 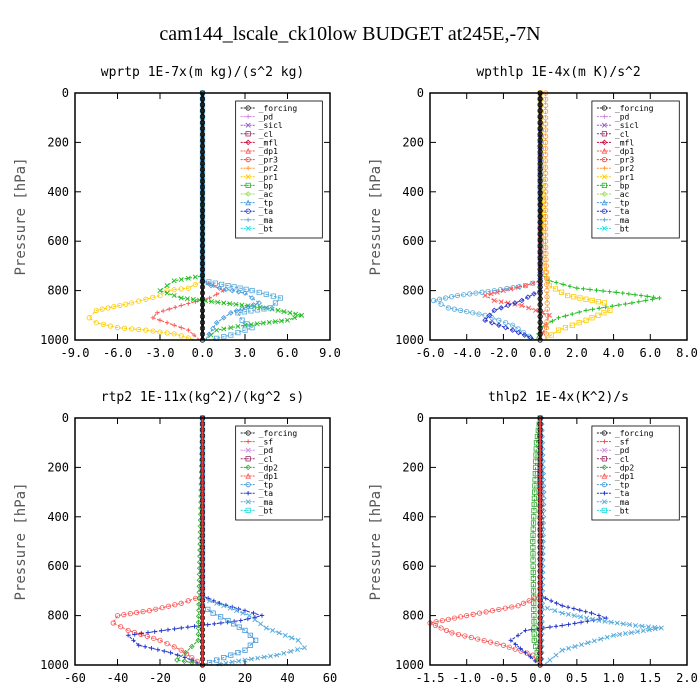 I want to click on legend-label: _ma, so click(x=266, y=502).